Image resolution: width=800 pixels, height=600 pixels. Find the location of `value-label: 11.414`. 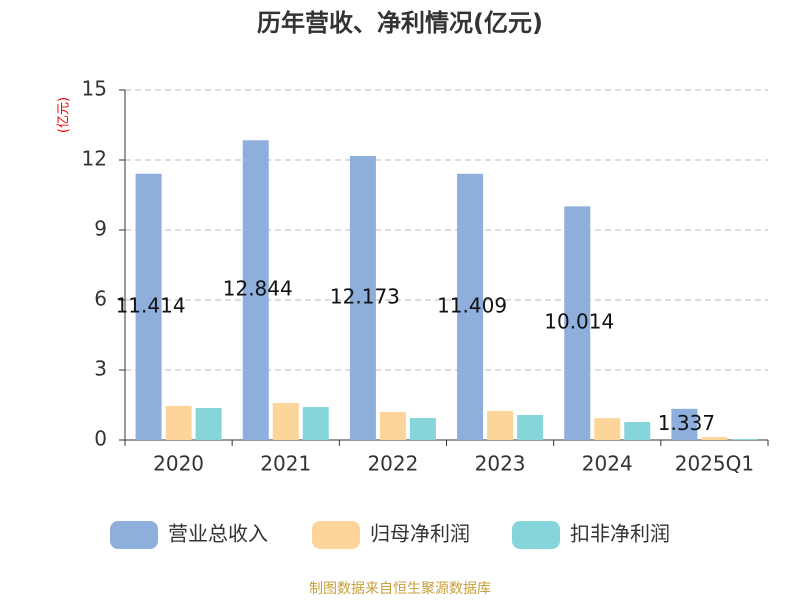

value-label: 11.414 is located at coordinates (151, 305).